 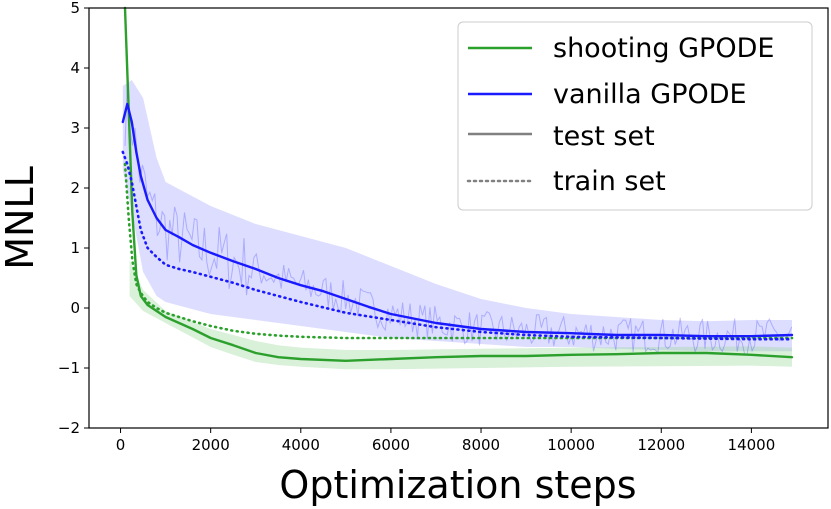 What do you see at coordinates (445, 441) in the screenshot?
I see `x-axis-ticks: 0 2000 4000 6000 8000 10000 12000 14000` at bounding box center [445, 441].